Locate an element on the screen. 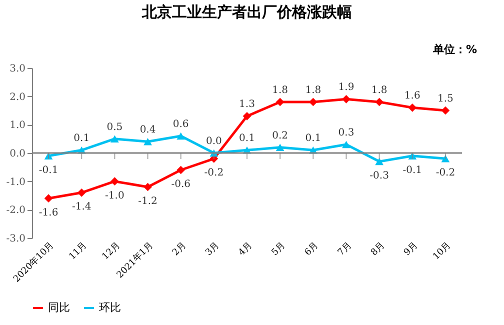 This screenshot has height=325, width=504. y-tick-label: 0.0 is located at coordinates (18, 154).